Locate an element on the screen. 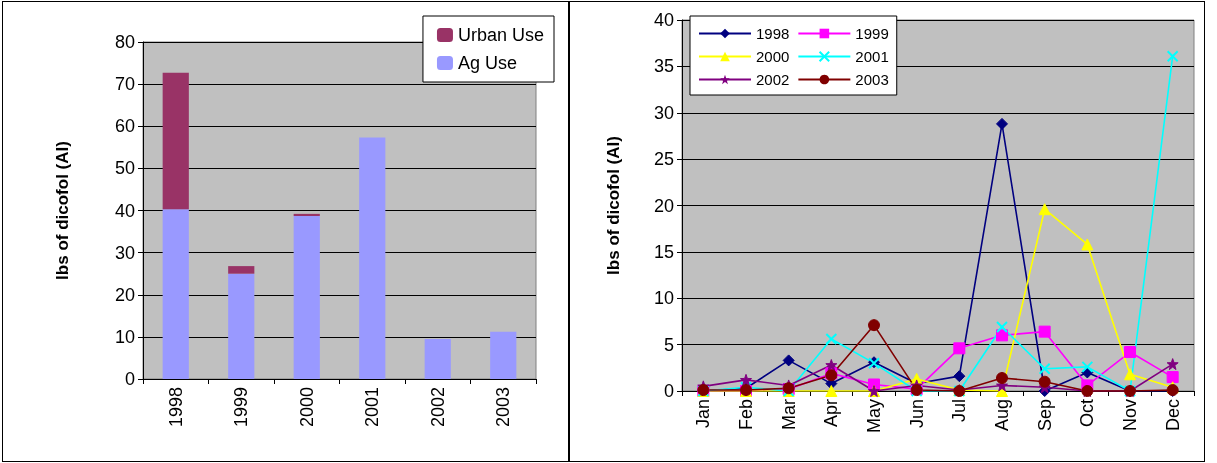 This screenshot has height=463, width=1217. y-tick-label: 25 is located at coordinates (663, 159).